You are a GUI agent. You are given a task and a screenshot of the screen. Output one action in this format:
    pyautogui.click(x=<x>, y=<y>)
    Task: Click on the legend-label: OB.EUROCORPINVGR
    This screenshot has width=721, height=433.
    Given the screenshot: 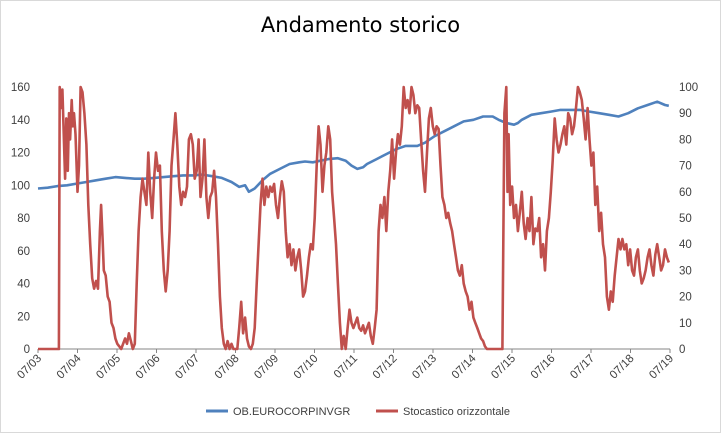 What is the action you would take?
    pyautogui.click(x=291, y=412)
    